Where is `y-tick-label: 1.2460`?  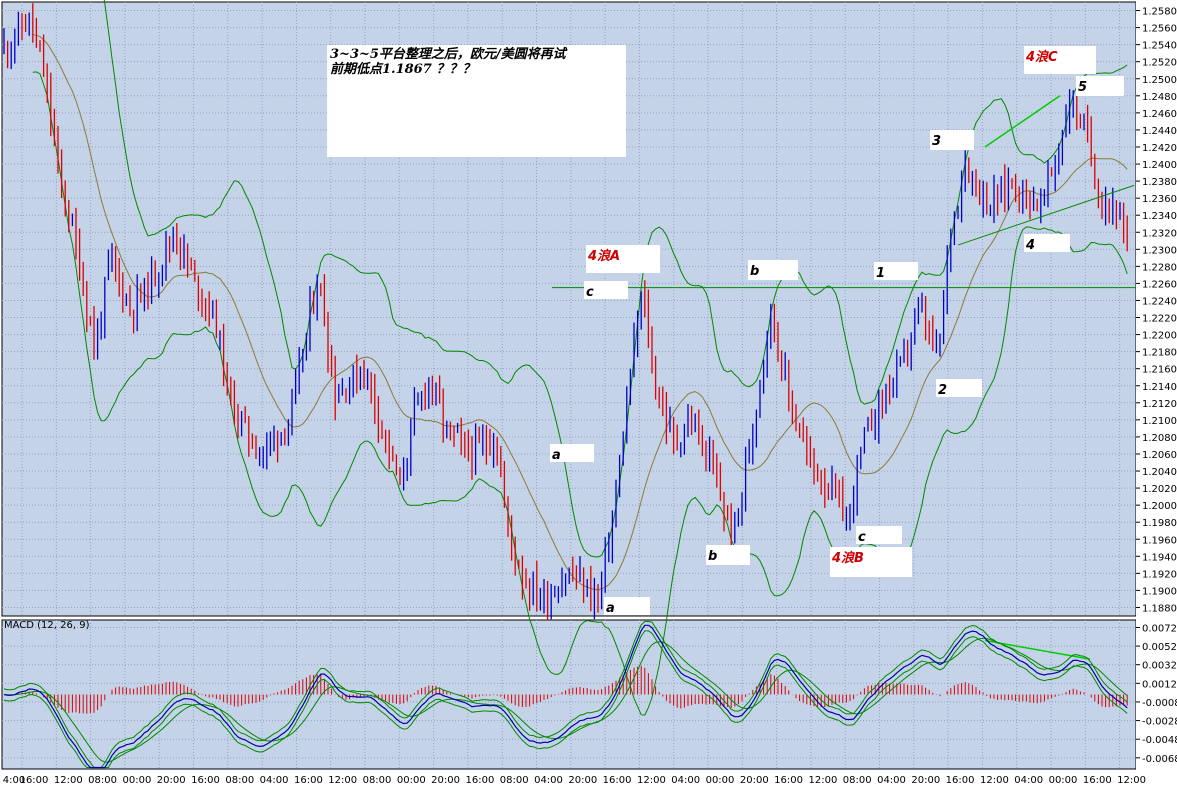
y-tick-label: 1.2460 is located at coordinates (1159, 114).